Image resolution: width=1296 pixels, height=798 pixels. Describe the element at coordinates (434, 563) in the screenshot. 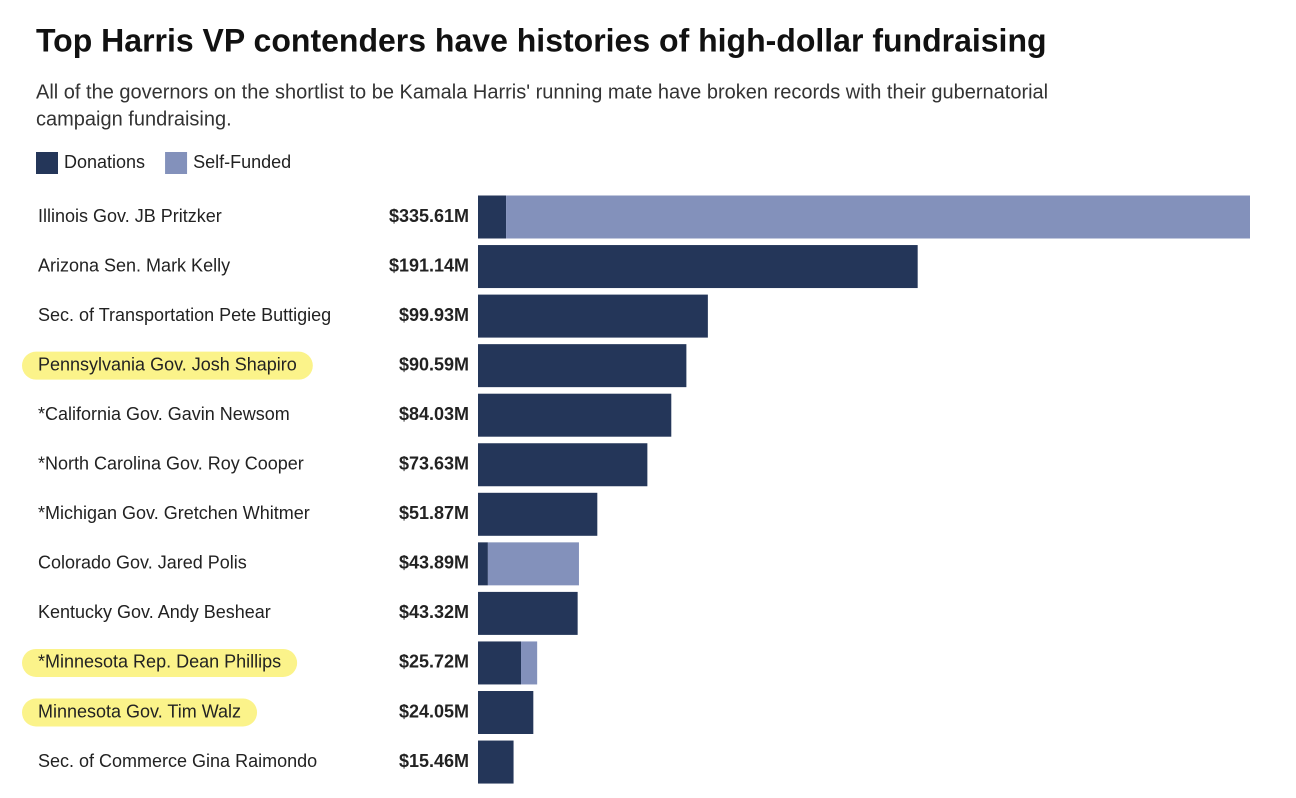

I see `total-label: $43.89M` at that location.